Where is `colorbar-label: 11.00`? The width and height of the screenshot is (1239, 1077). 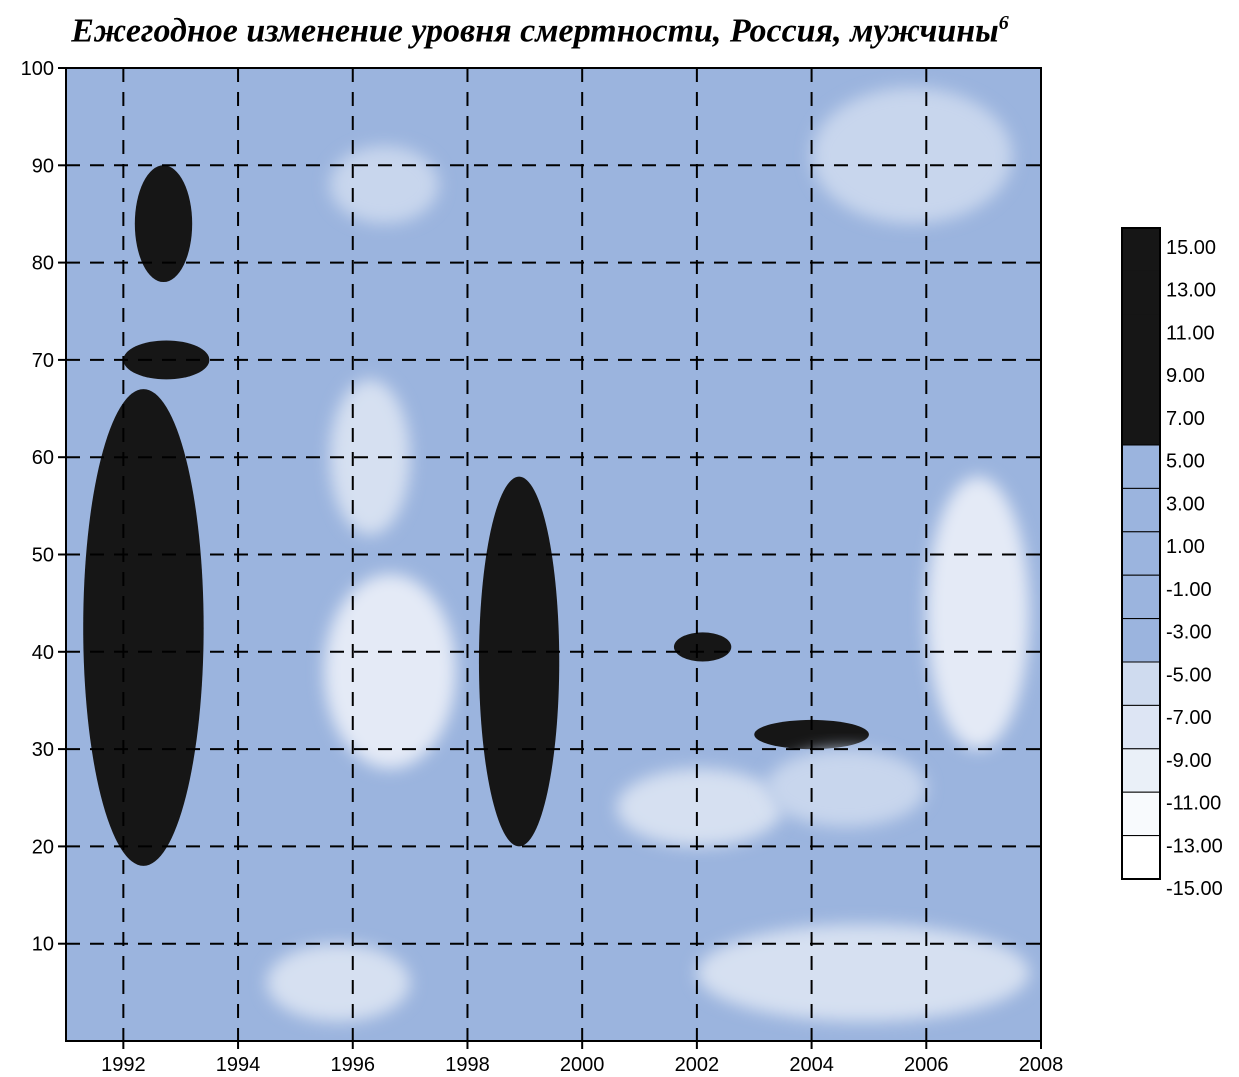 colorbar-label: 11.00 is located at coordinates (1190, 333).